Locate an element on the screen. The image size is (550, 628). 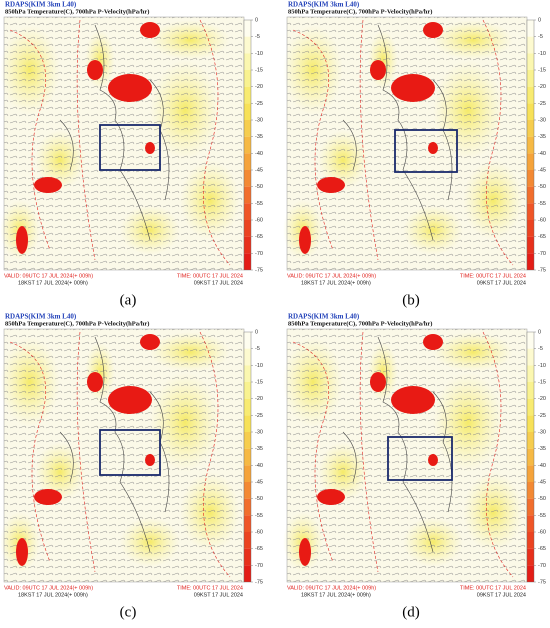
valid-kst: 18KST 17 JUL 2024(+ 009h) is located at coordinates (53, 283).